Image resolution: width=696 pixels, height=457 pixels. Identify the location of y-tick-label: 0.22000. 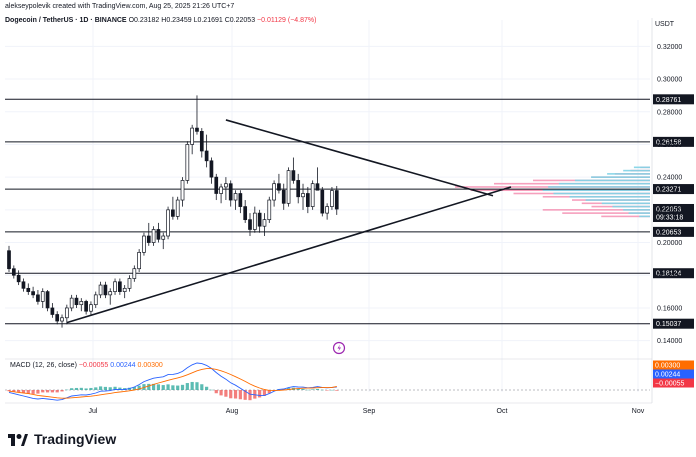
(669, 210).